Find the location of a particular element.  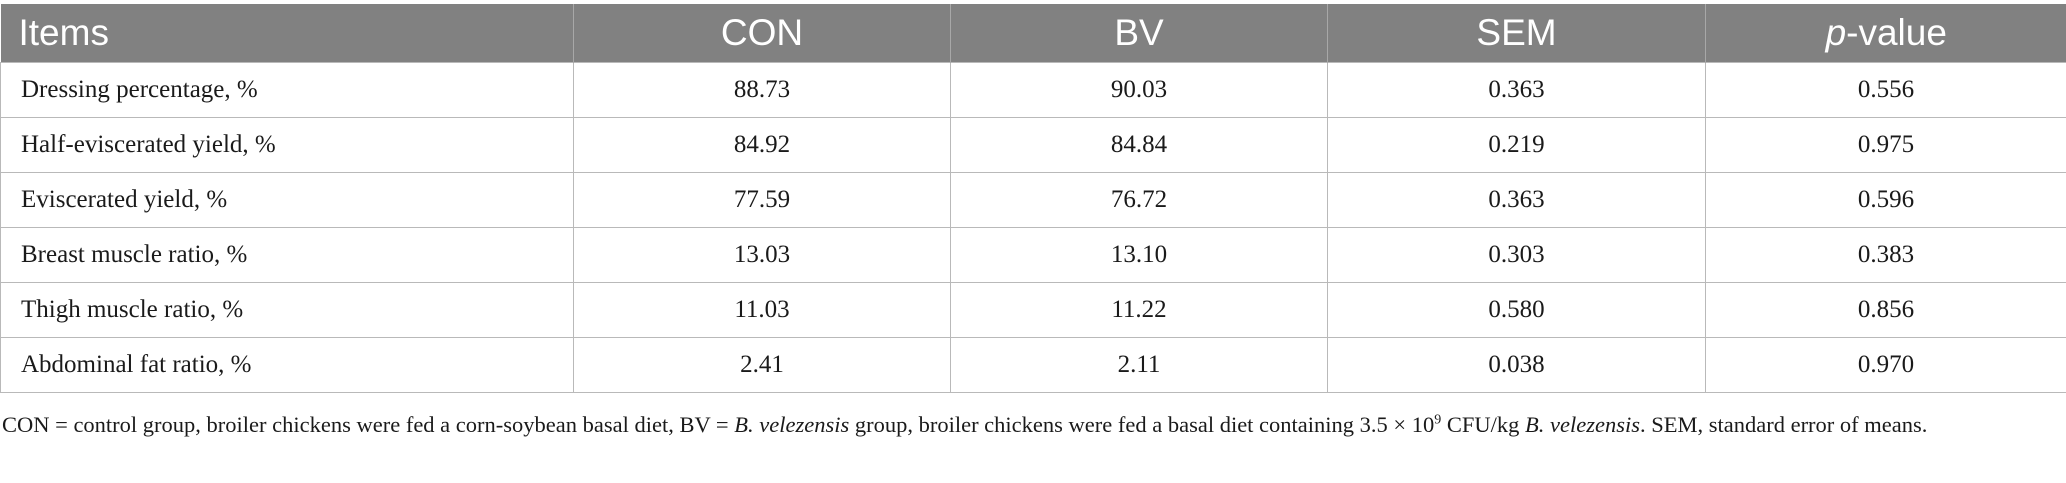

cell-sem: 0.219 is located at coordinates (1516, 145).